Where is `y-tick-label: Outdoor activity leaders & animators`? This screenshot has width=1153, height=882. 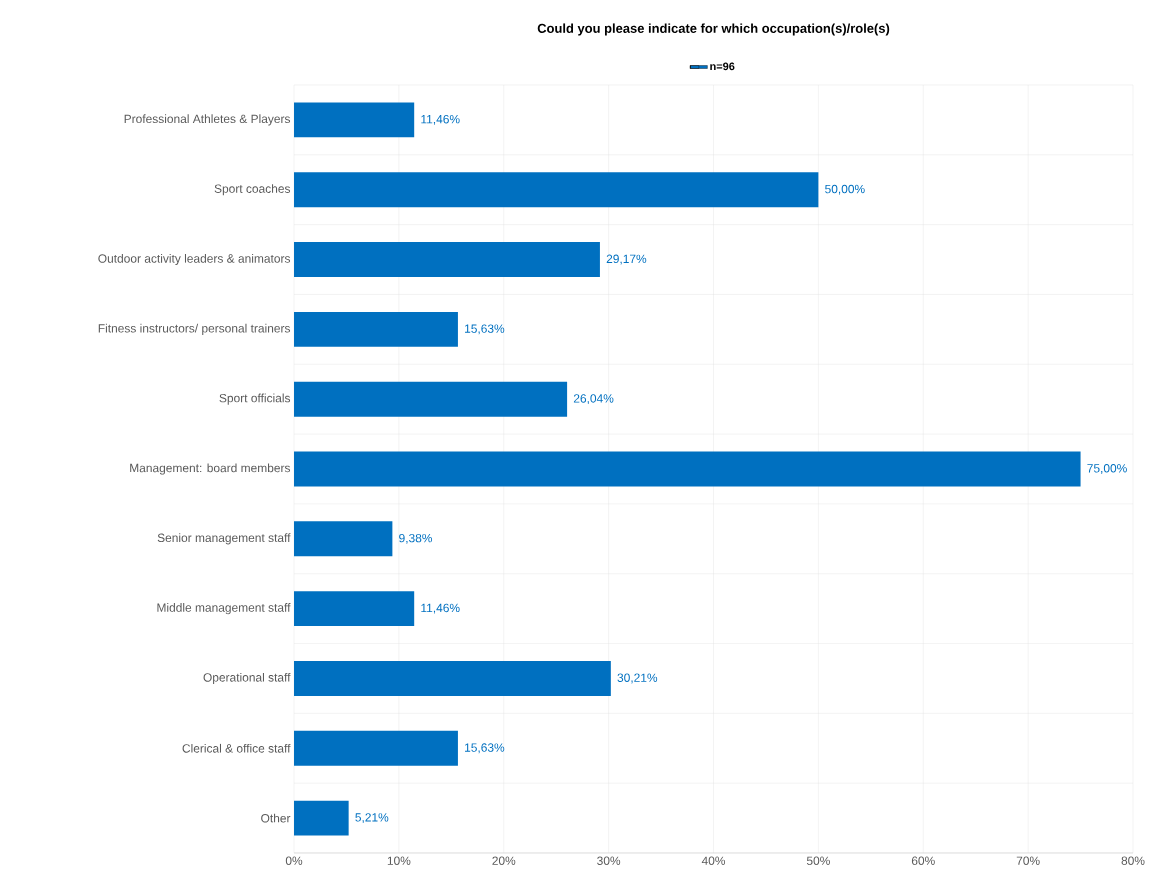 y-tick-label: Outdoor activity leaders & animators is located at coordinates (194, 259).